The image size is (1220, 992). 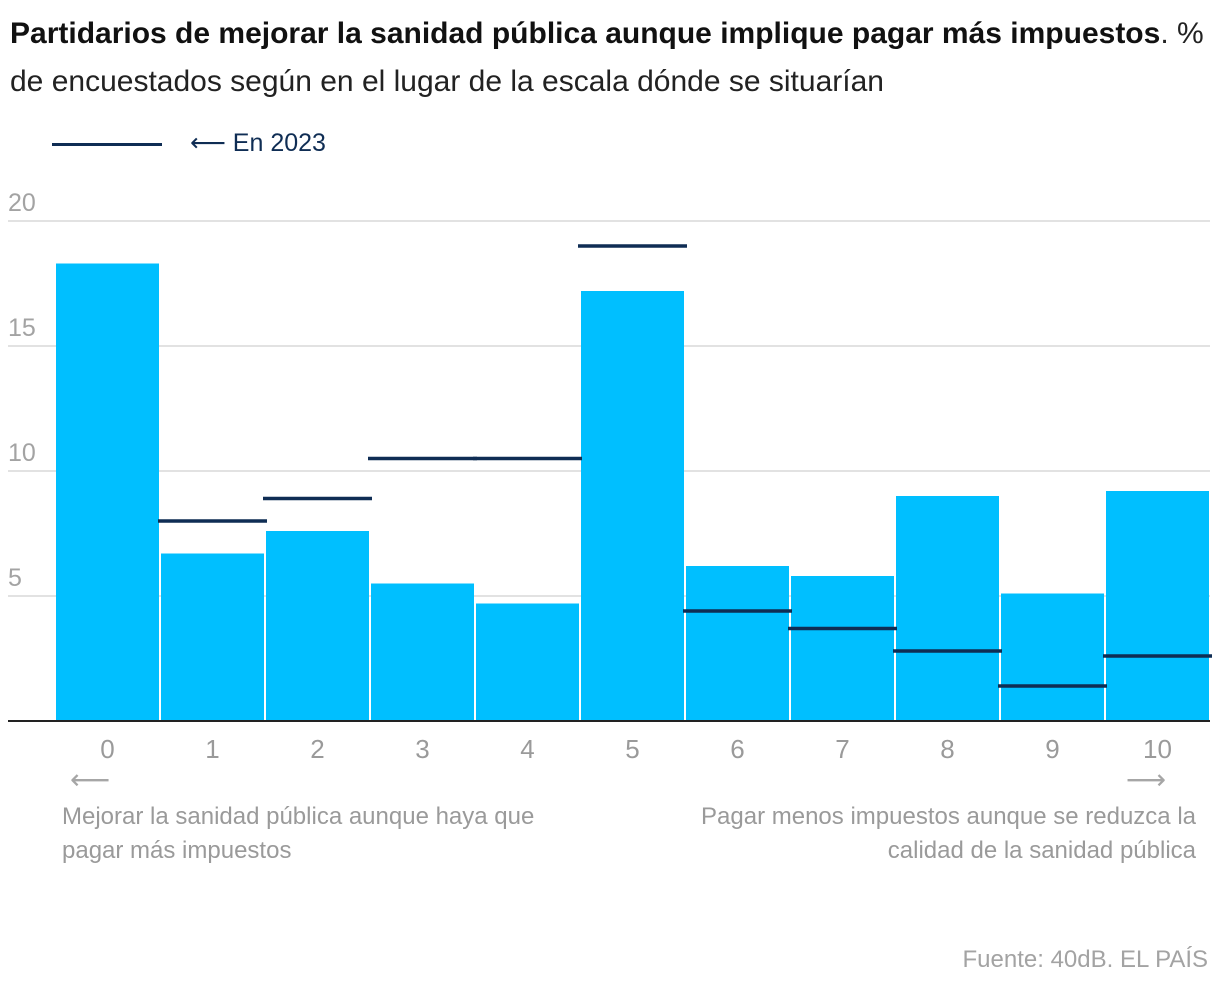 What do you see at coordinates (842, 749) in the screenshot?
I see `x-tick-label-7: 7` at bounding box center [842, 749].